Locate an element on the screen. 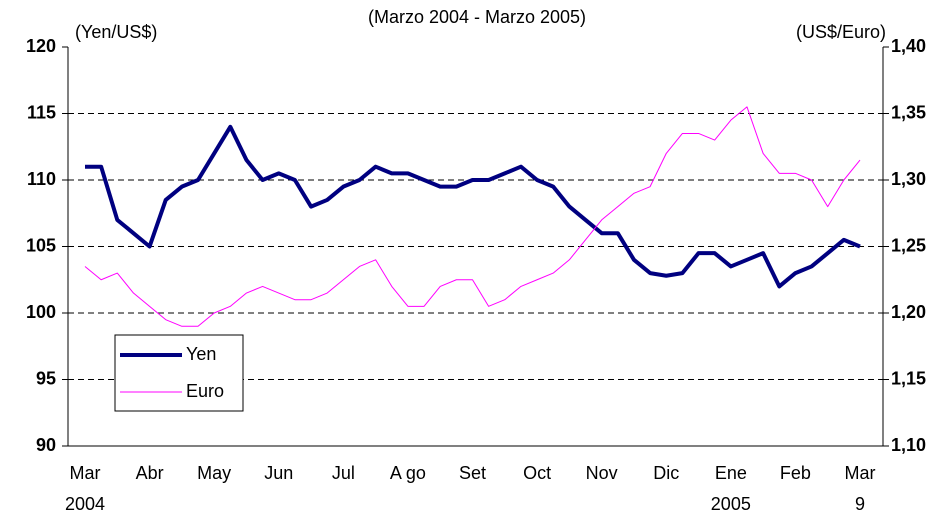 The height and width of the screenshot is (518, 952). legend-label: Euro is located at coordinates (205, 391).